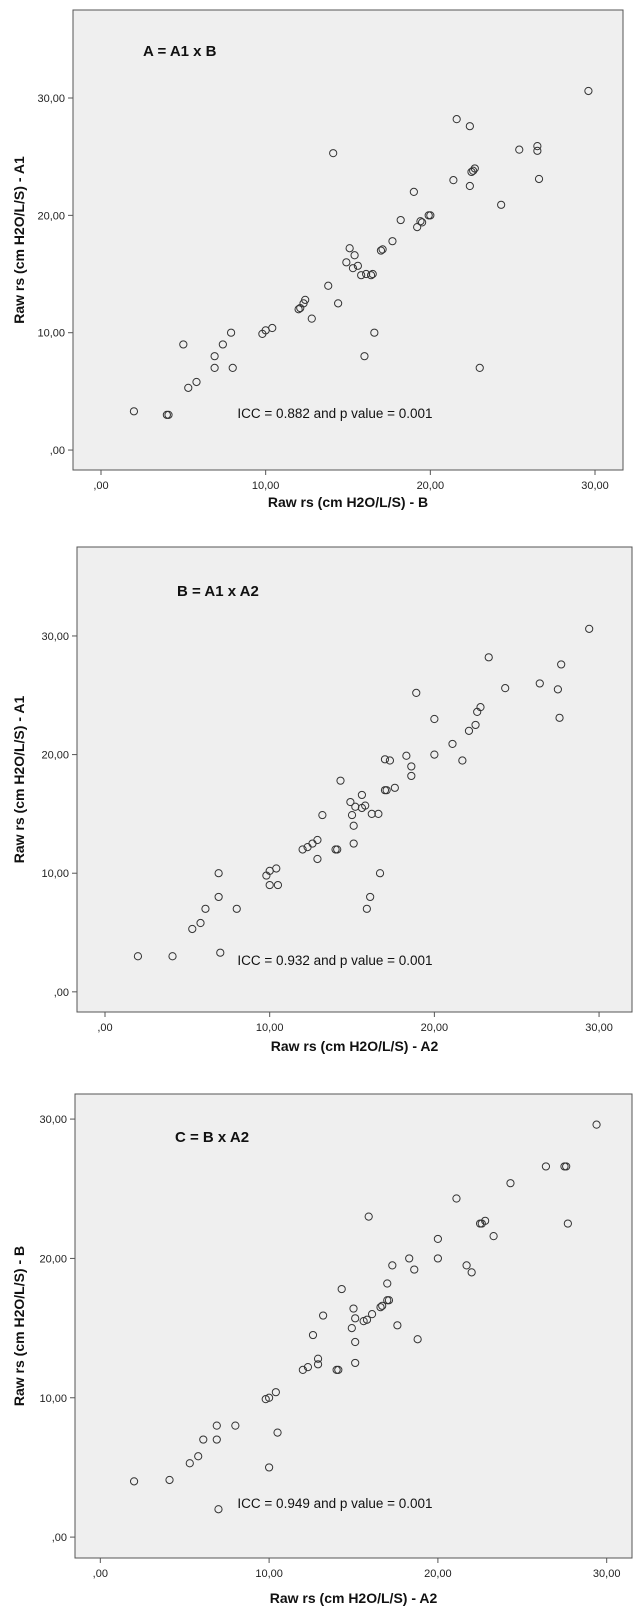 The height and width of the screenshot is (1611, 633). Describe the element at coordinates (51, 334) in the screenshot. I see `y-tick-label: 10,00` at that location.